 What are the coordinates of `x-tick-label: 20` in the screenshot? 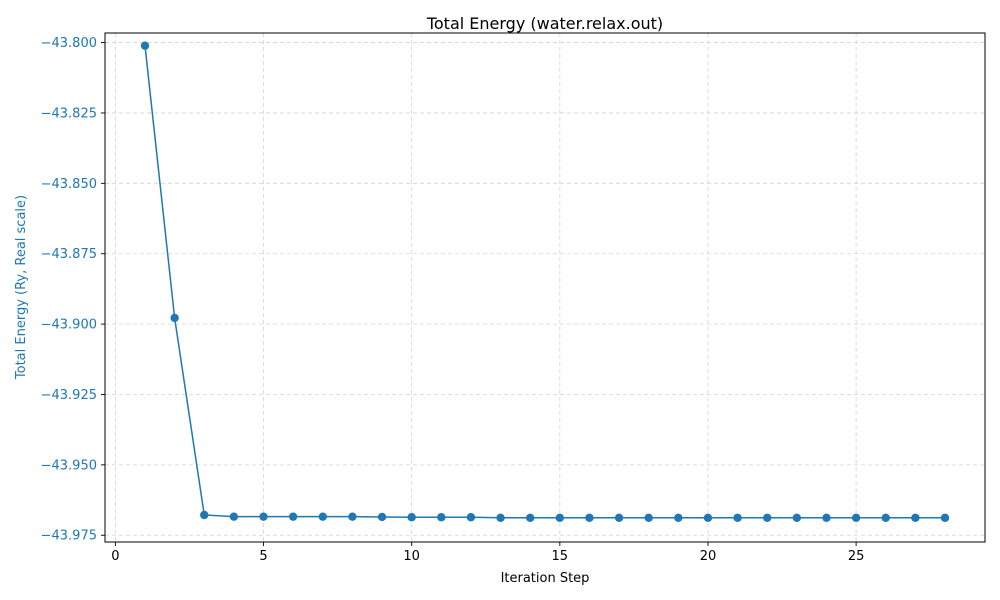 It's located at (708, 556).